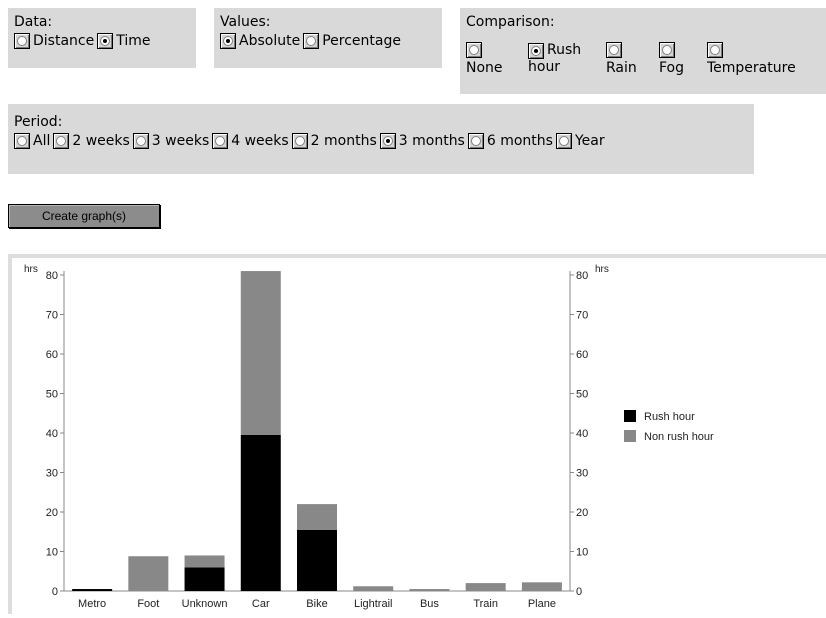 The width and height of the screenshot is (826, 618). Describe the element at coordinates (52, 434) in the screenshot. I see `y-tick-label-left: 40` at that location.